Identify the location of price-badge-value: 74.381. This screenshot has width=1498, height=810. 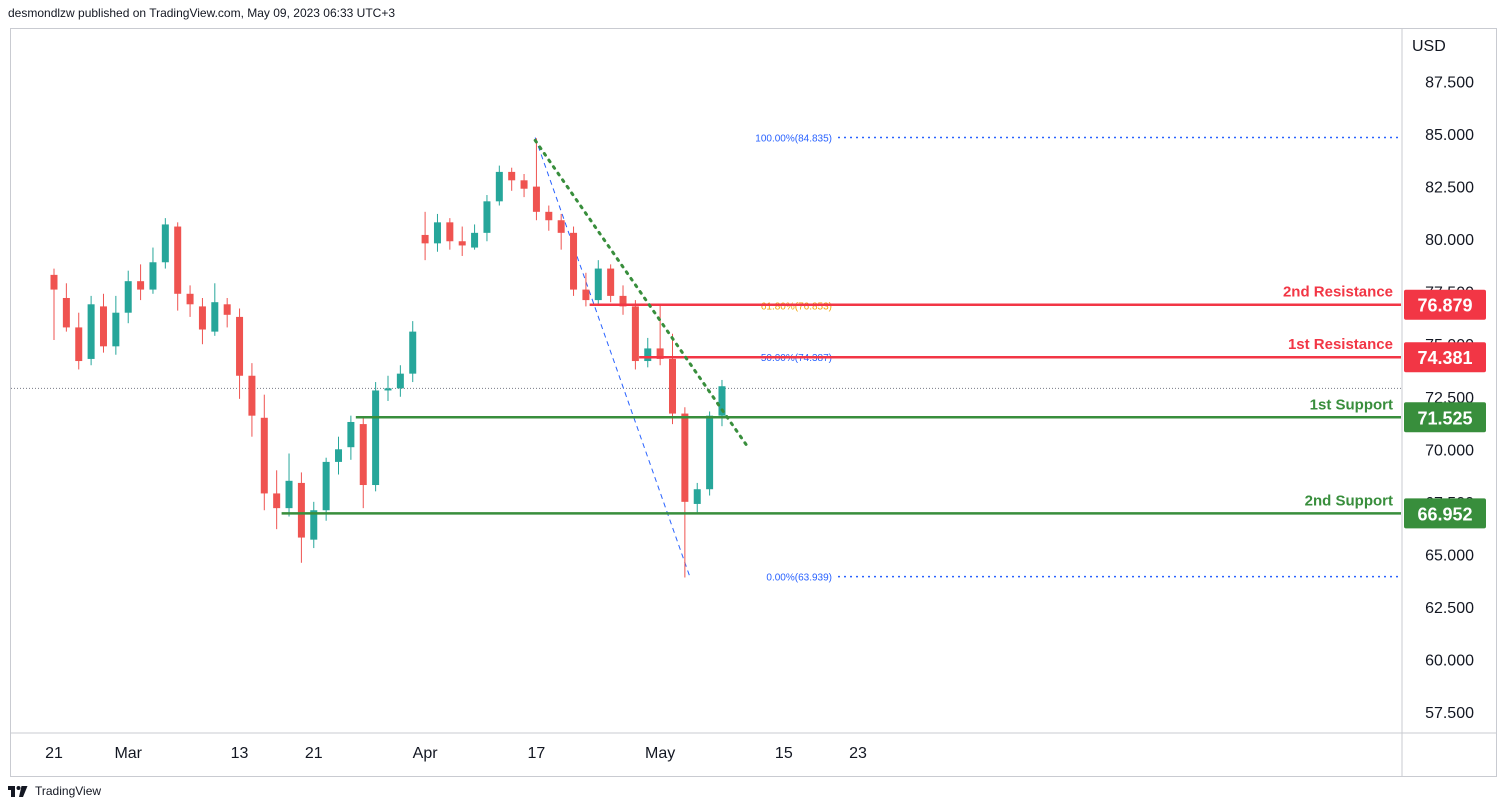
(1444, 358).